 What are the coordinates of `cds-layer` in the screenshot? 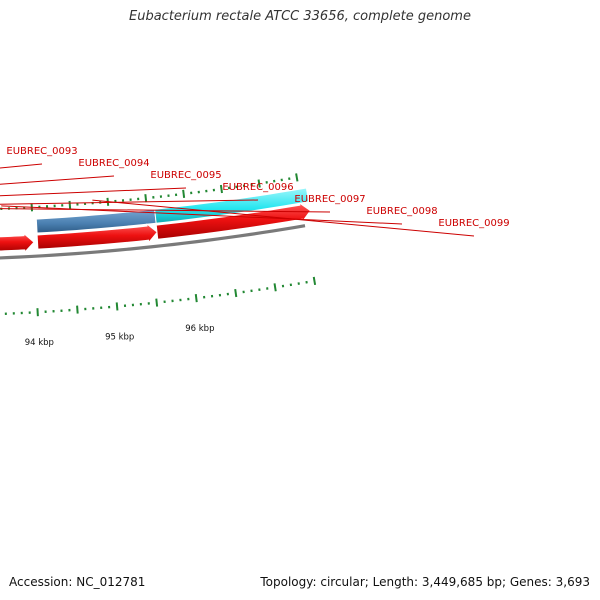 It's located at (155, 227).